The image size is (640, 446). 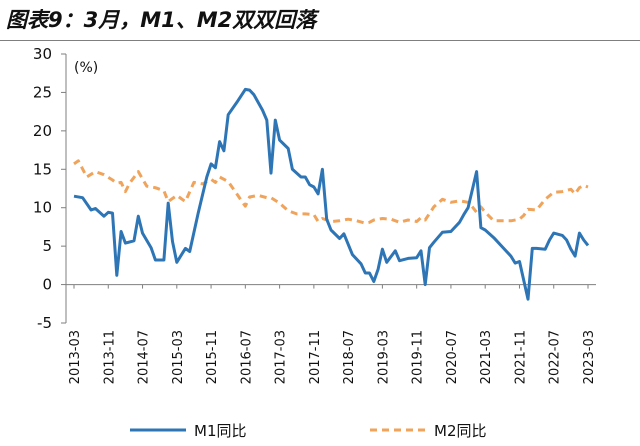 What do you see at coordinates (555, 357) in the screenshot?
I see `x-tick-label: 2022-07` at bounding box center [555, 357].